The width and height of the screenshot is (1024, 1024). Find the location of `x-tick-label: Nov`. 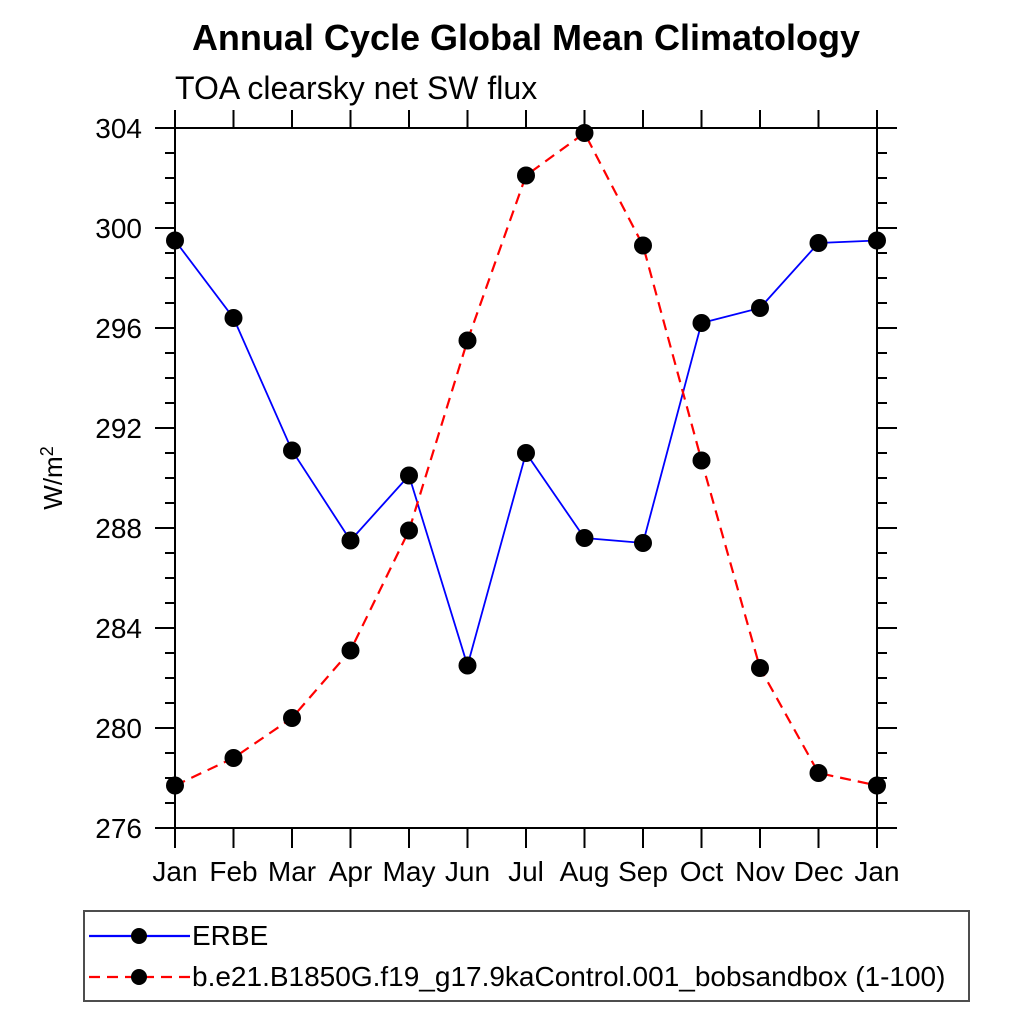

x-tick-label: Nov is located at coordinates (760, 871).